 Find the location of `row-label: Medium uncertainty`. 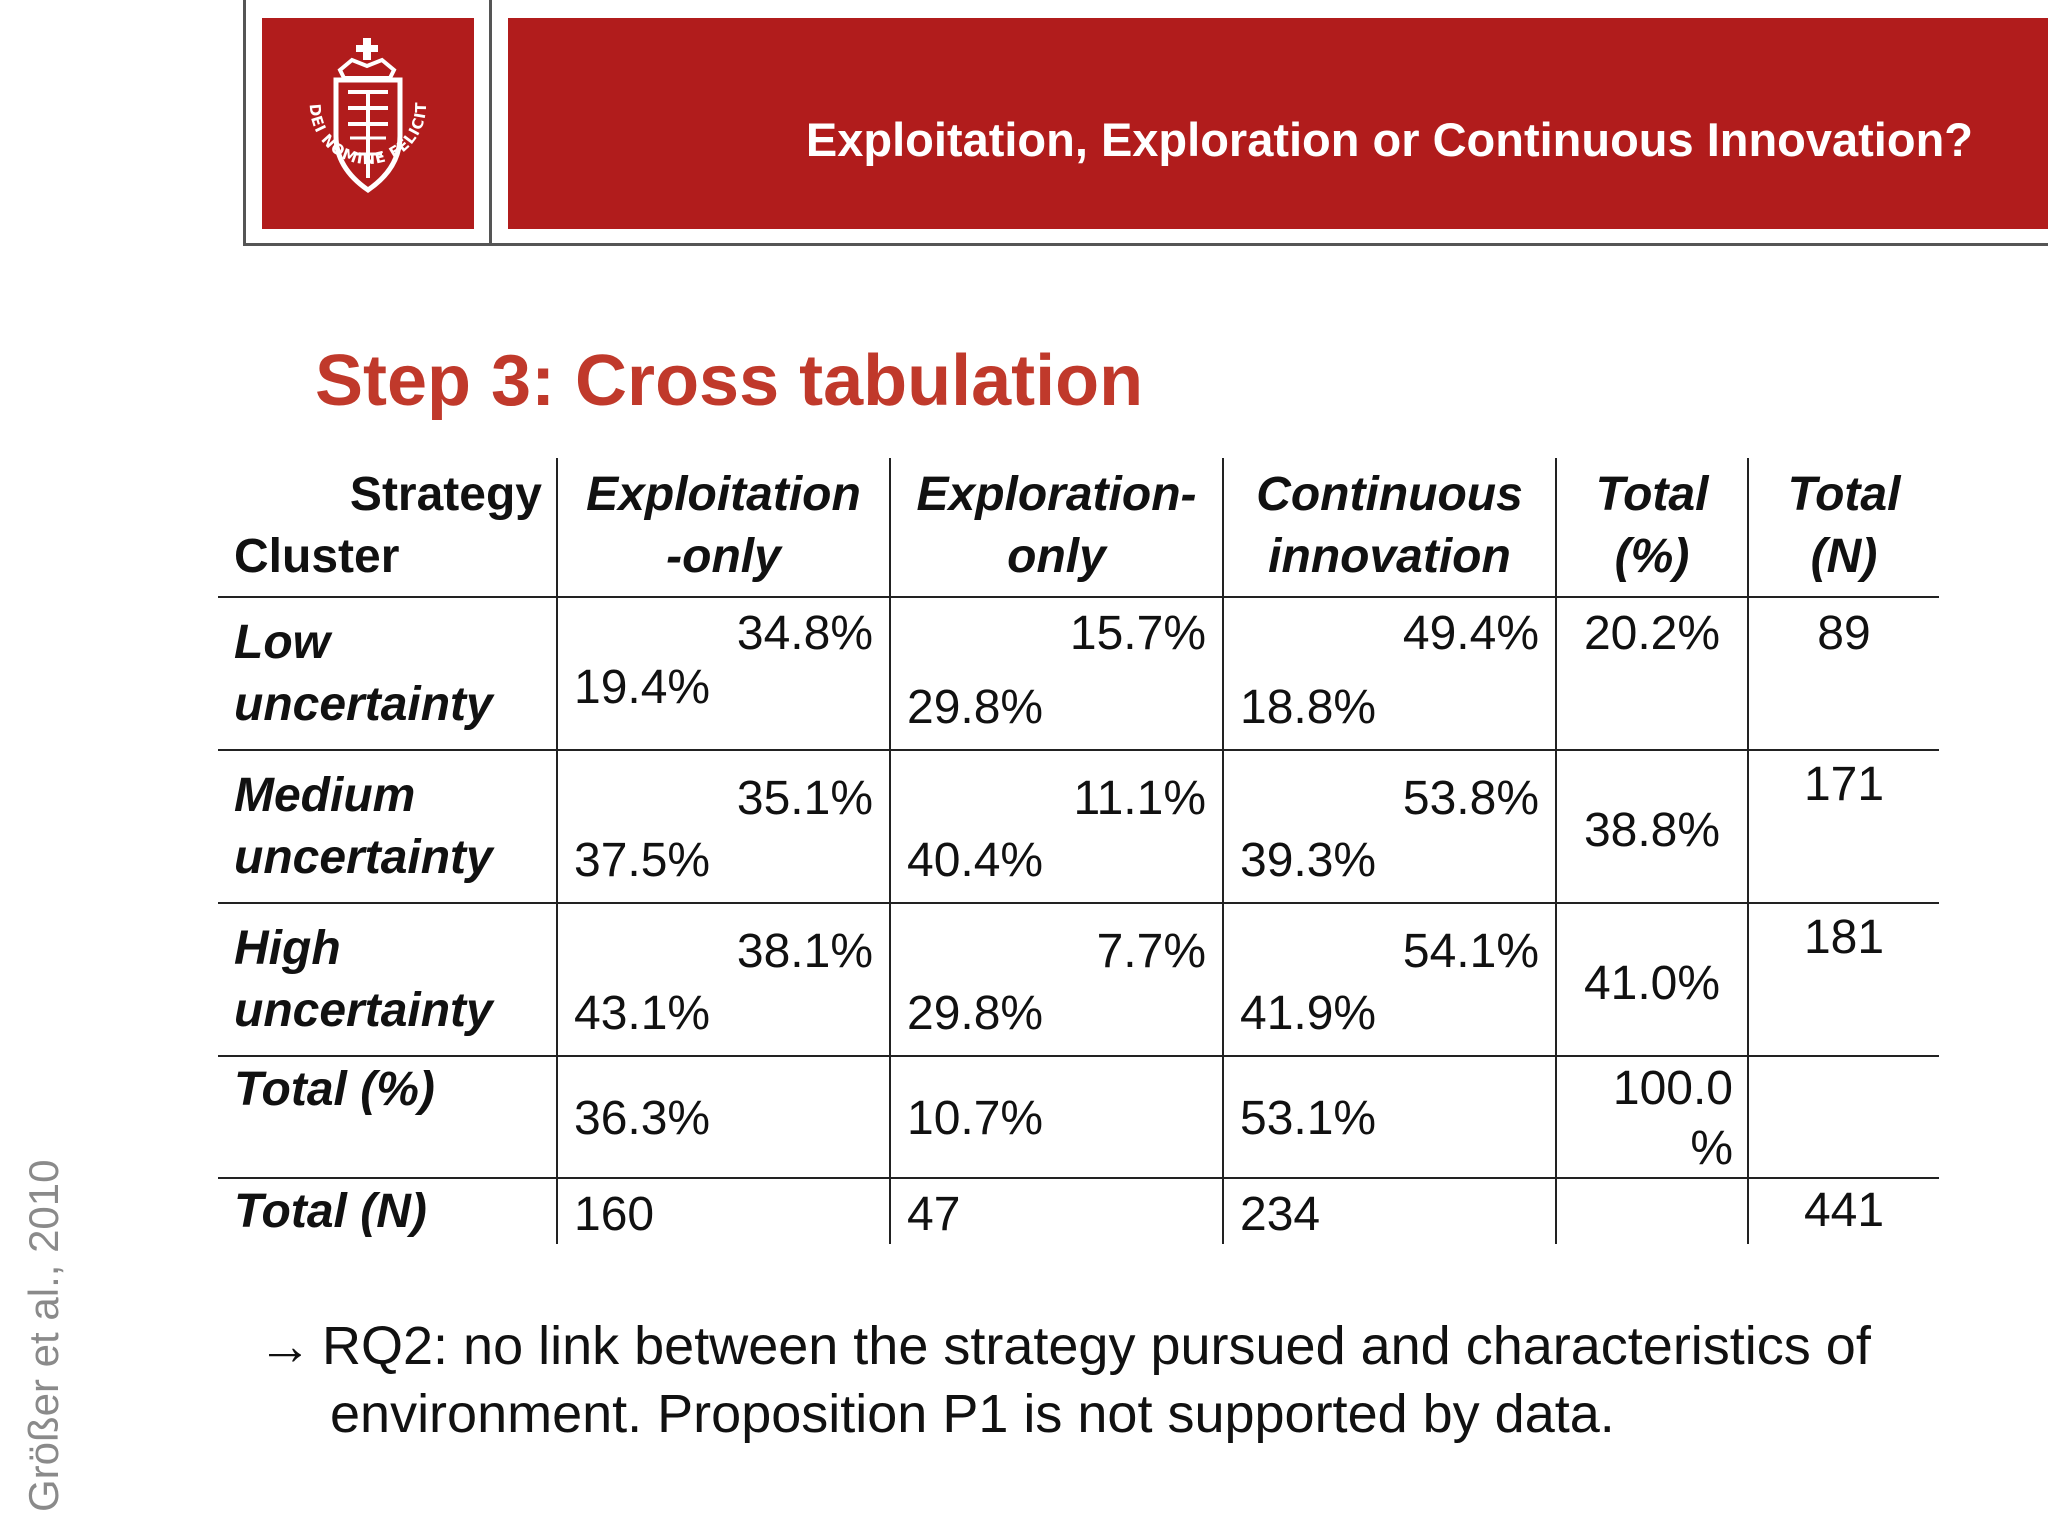

row-label: Medium uncertainty is located at coordinates (387, 826).